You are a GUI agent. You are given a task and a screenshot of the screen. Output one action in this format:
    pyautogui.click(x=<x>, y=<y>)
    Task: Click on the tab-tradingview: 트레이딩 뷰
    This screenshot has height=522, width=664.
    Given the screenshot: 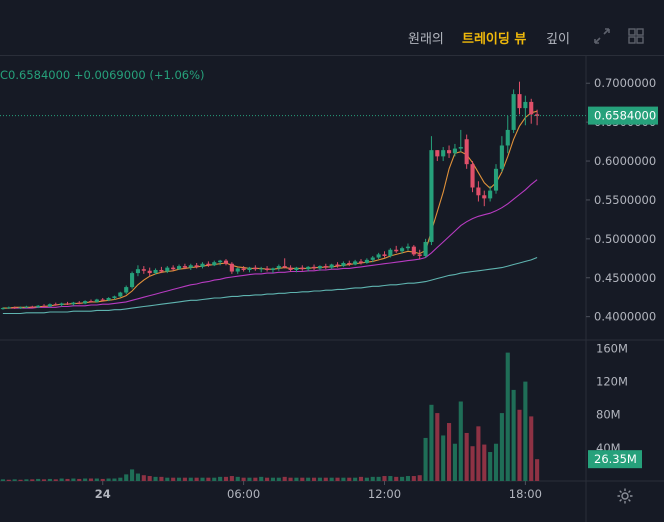 What is the action you would take?
    pyautogui.click(x=494, y=39)
    